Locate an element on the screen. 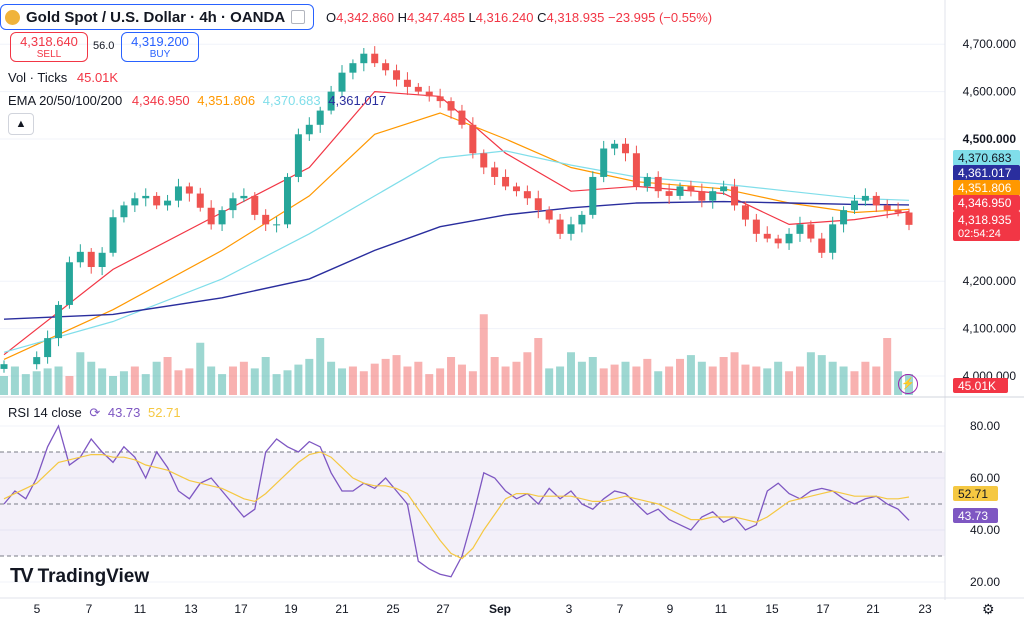  gold-icon is located at coordinates (12, 17).